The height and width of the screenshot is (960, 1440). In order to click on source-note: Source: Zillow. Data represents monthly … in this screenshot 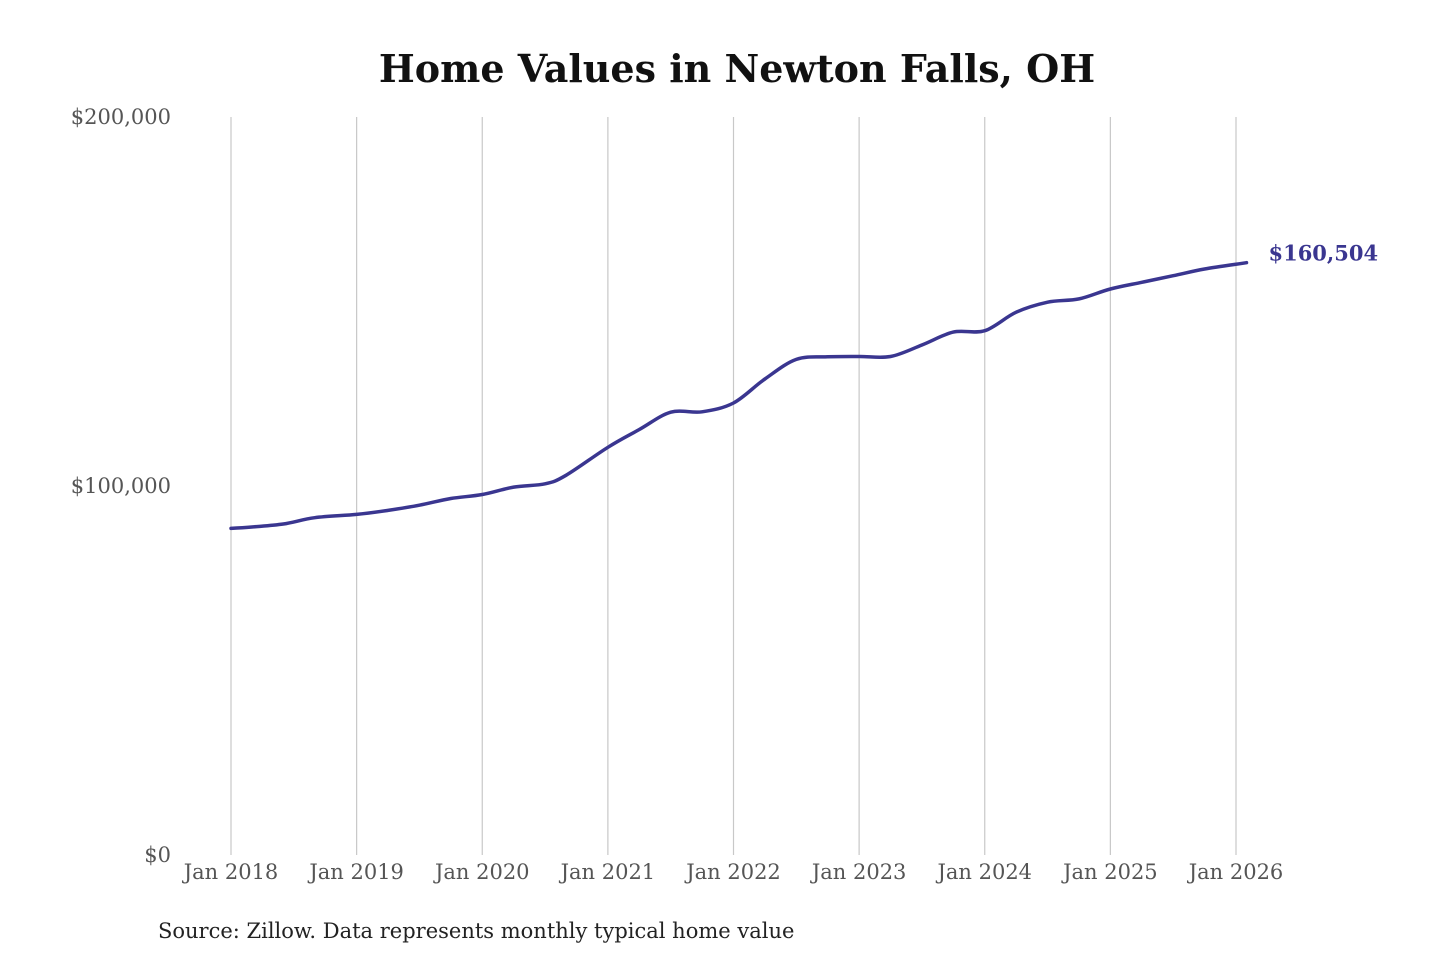, I will do `click(476, 931)`.